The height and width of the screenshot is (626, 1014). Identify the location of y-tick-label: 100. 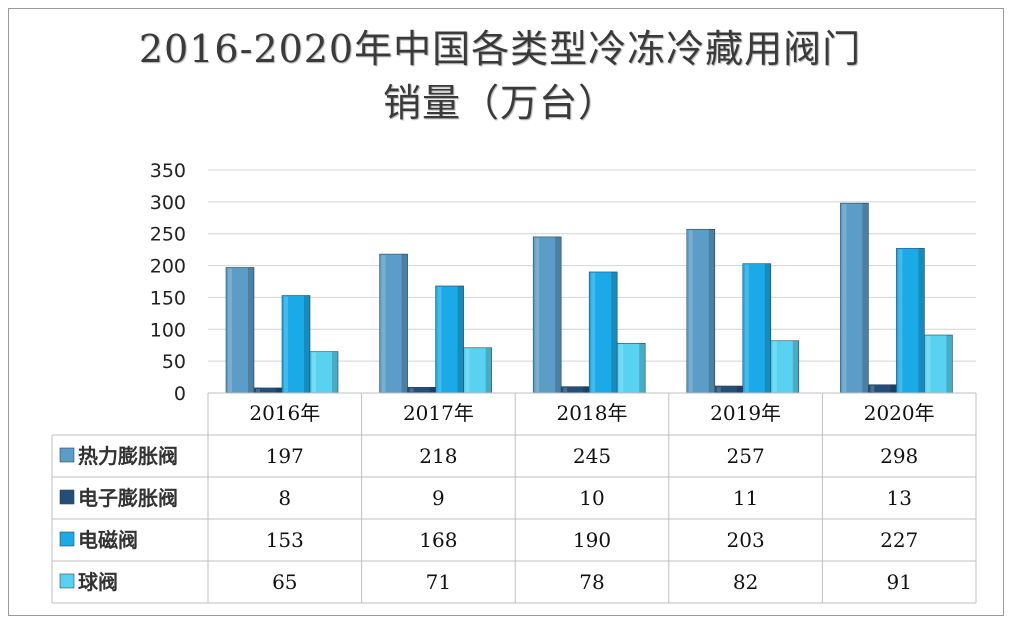
(168, 330).